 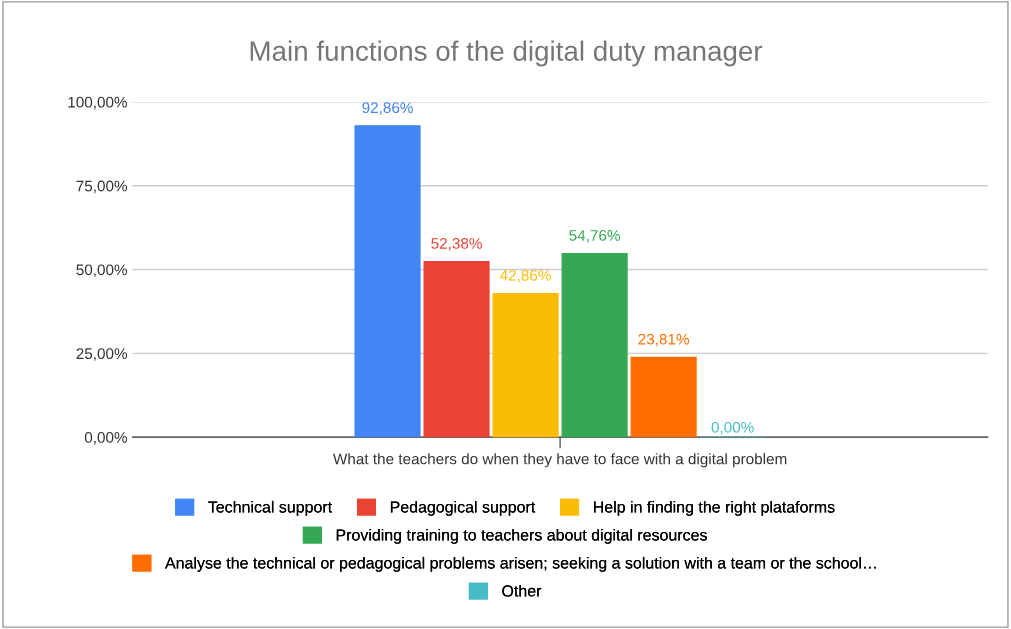 I want to click on y-tick-label: 25,00%, so click(x=102, y=354).